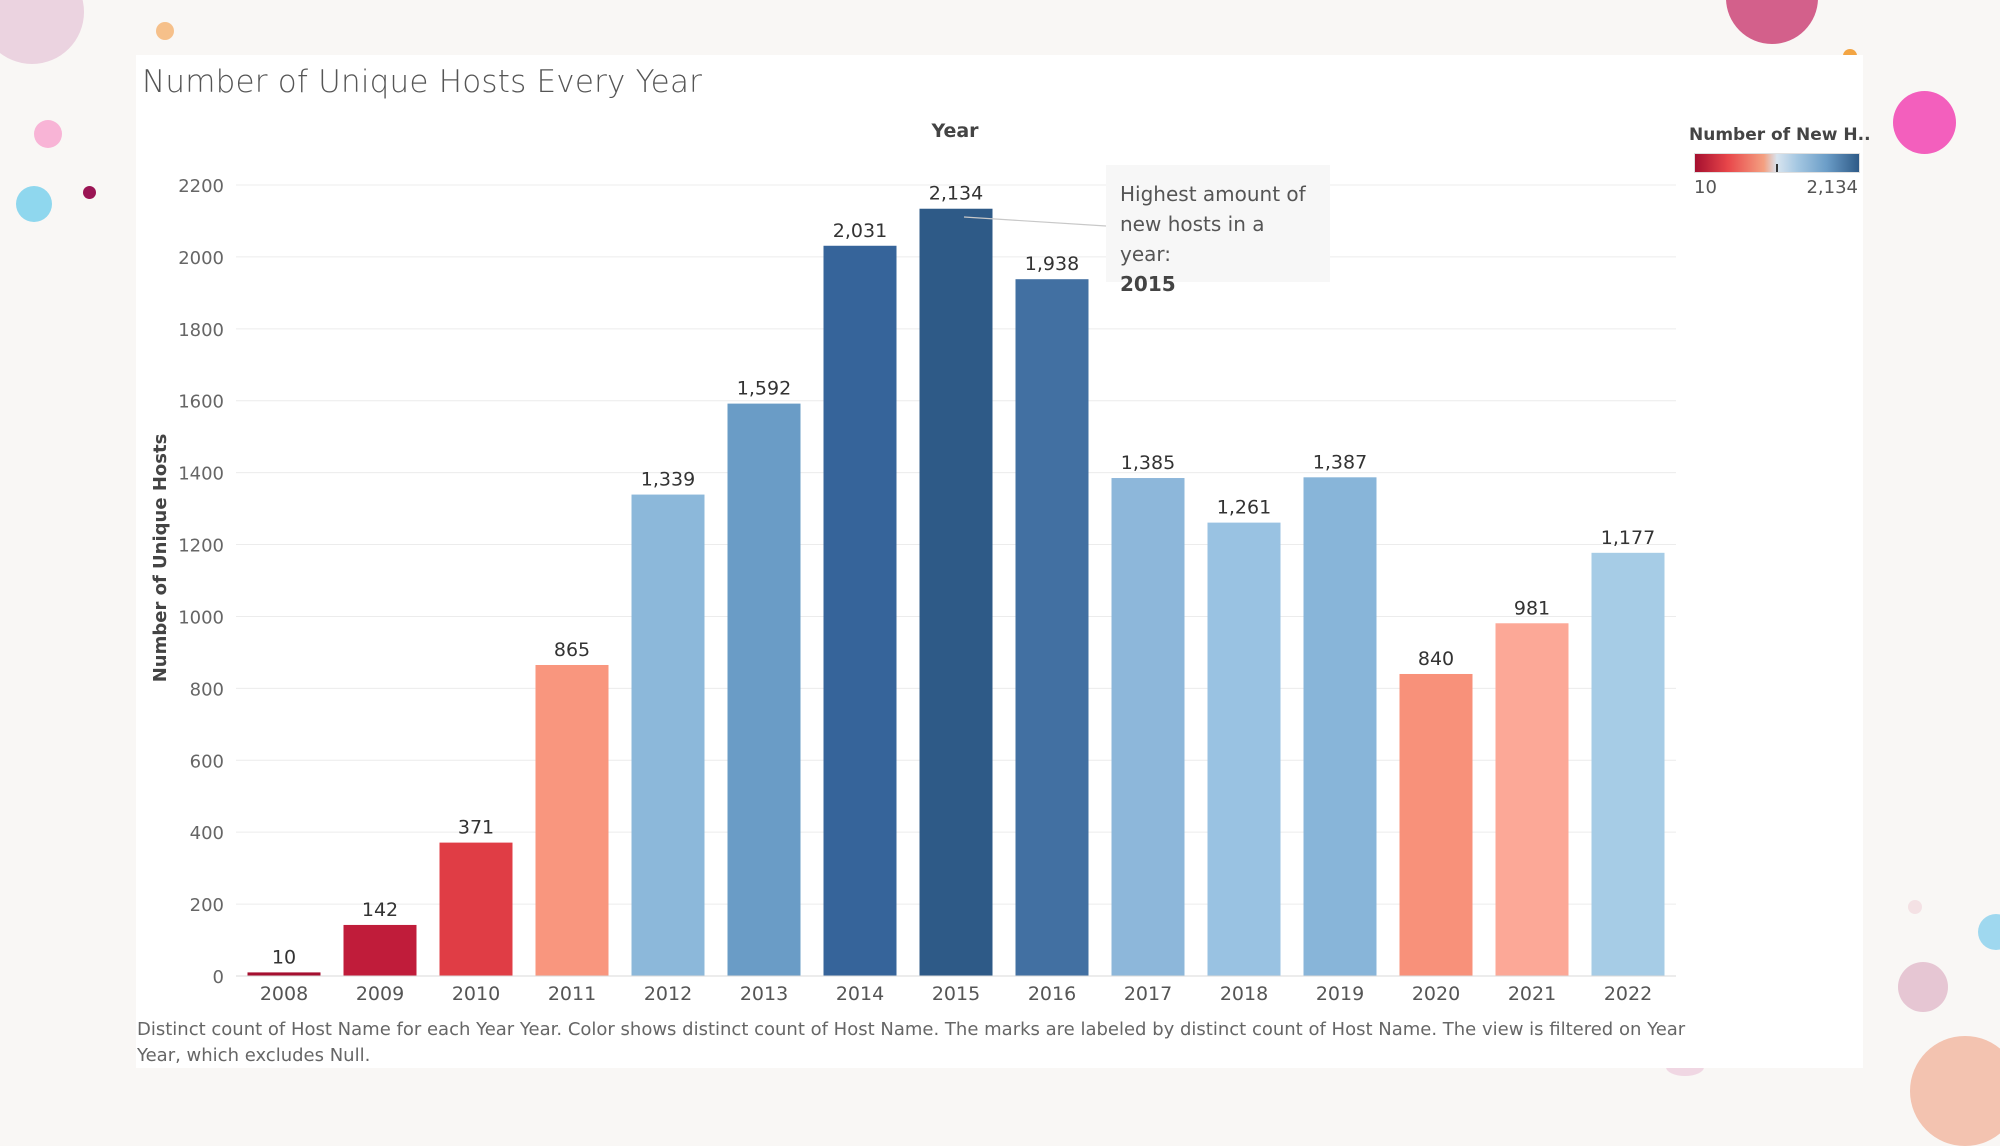 Image resolution: width=2000 pixels, height=1146 pixels. What do you see at coordinates (1052, 994) in the screenshot?
I see `x-tick-label: 2016` at bounding box center [1052, 994].